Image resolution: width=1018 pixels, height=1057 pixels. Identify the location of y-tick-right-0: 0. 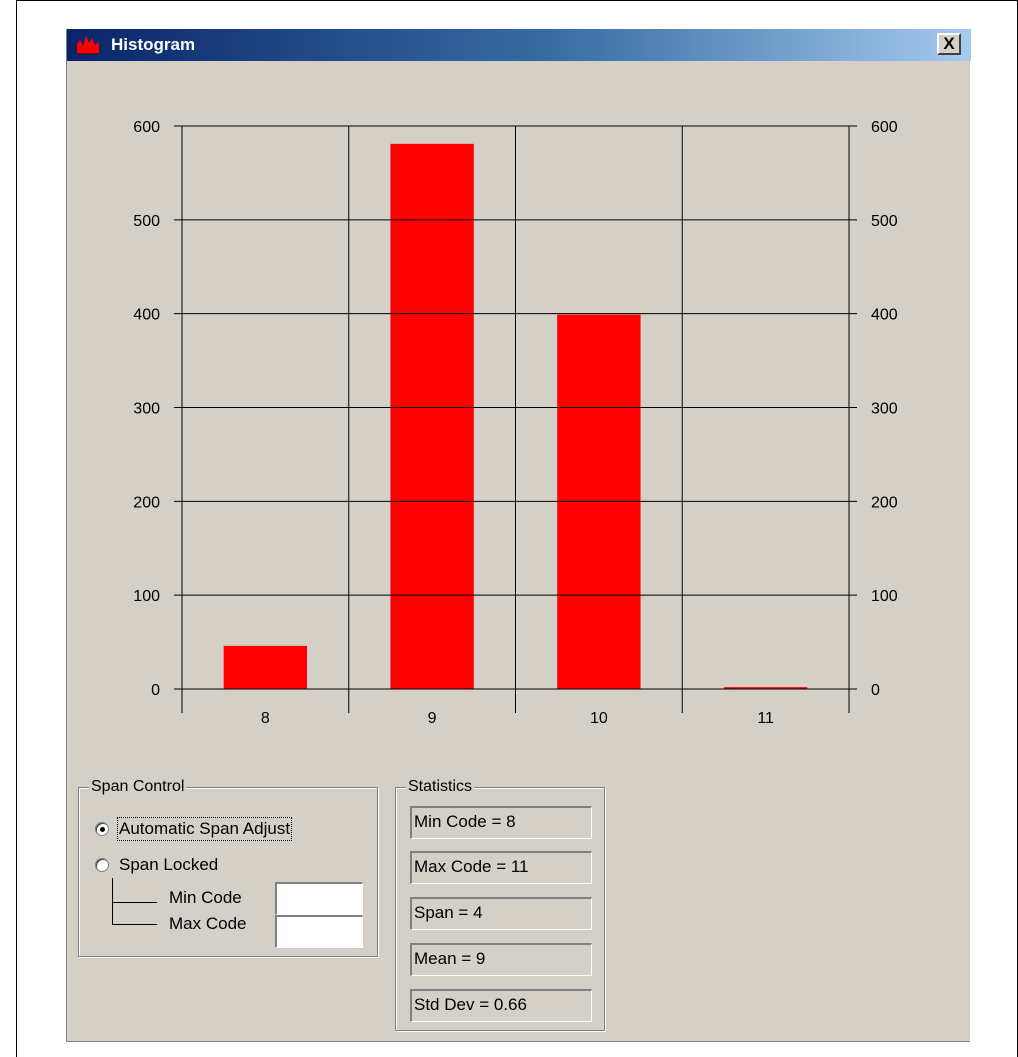
(875, 690).